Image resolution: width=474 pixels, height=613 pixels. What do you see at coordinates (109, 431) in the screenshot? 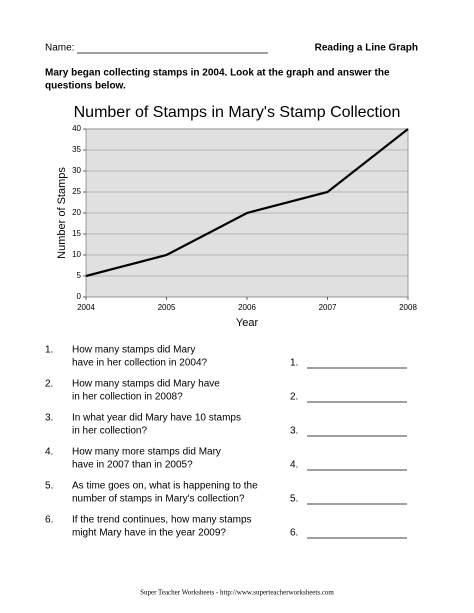
I see `question-text: in her collection?` at bounding box center [109, 431].